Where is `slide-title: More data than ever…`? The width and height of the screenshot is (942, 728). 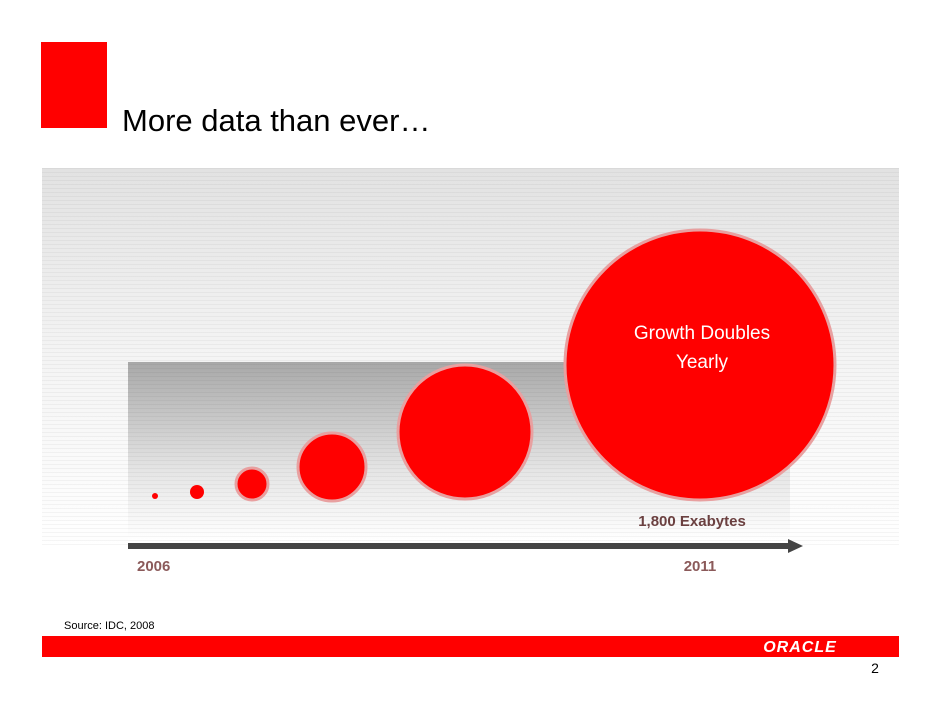 slide-title: More data than ever… is located at coordinates (276, 120).